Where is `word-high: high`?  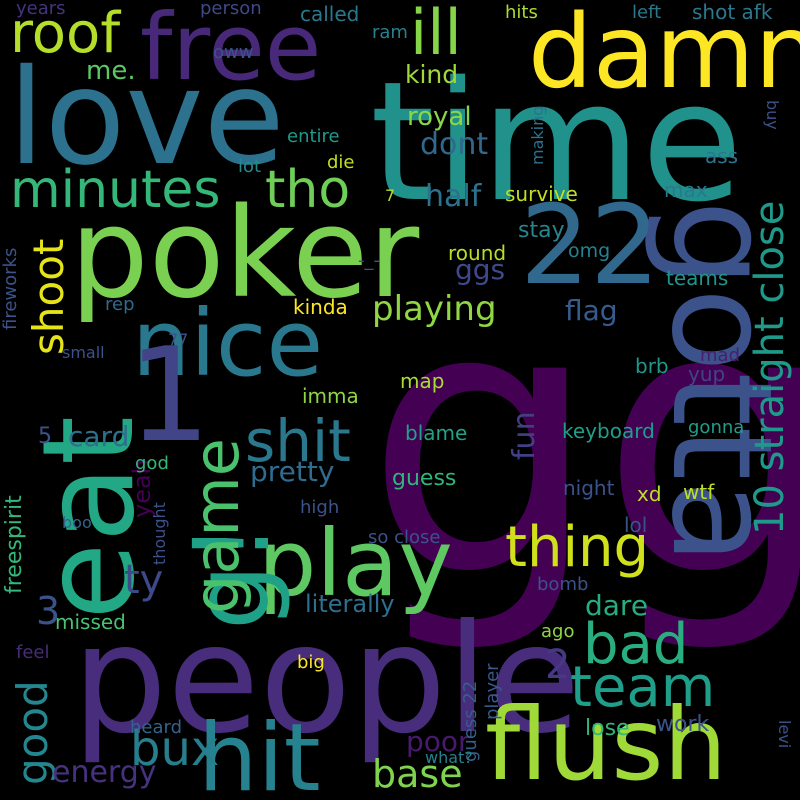 word-high: high is located at coordinates (320, 507).